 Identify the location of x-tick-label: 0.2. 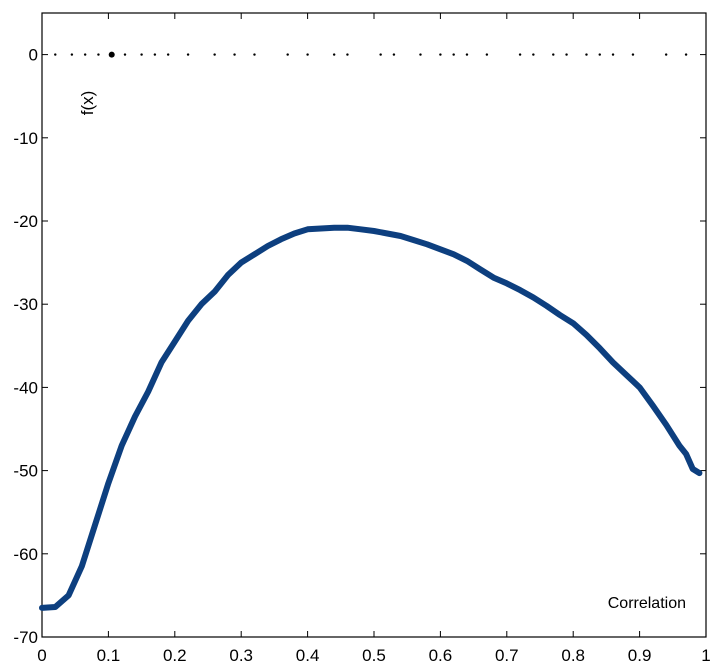
(175, 655).